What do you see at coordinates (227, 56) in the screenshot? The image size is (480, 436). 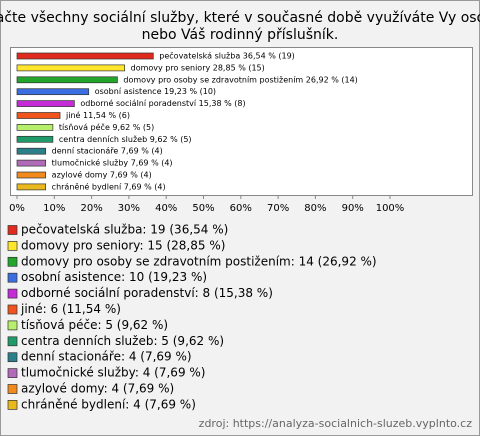 I see `data-label: pečovatelská služba 36,54 % (19)` at bounding box center [227, 56].